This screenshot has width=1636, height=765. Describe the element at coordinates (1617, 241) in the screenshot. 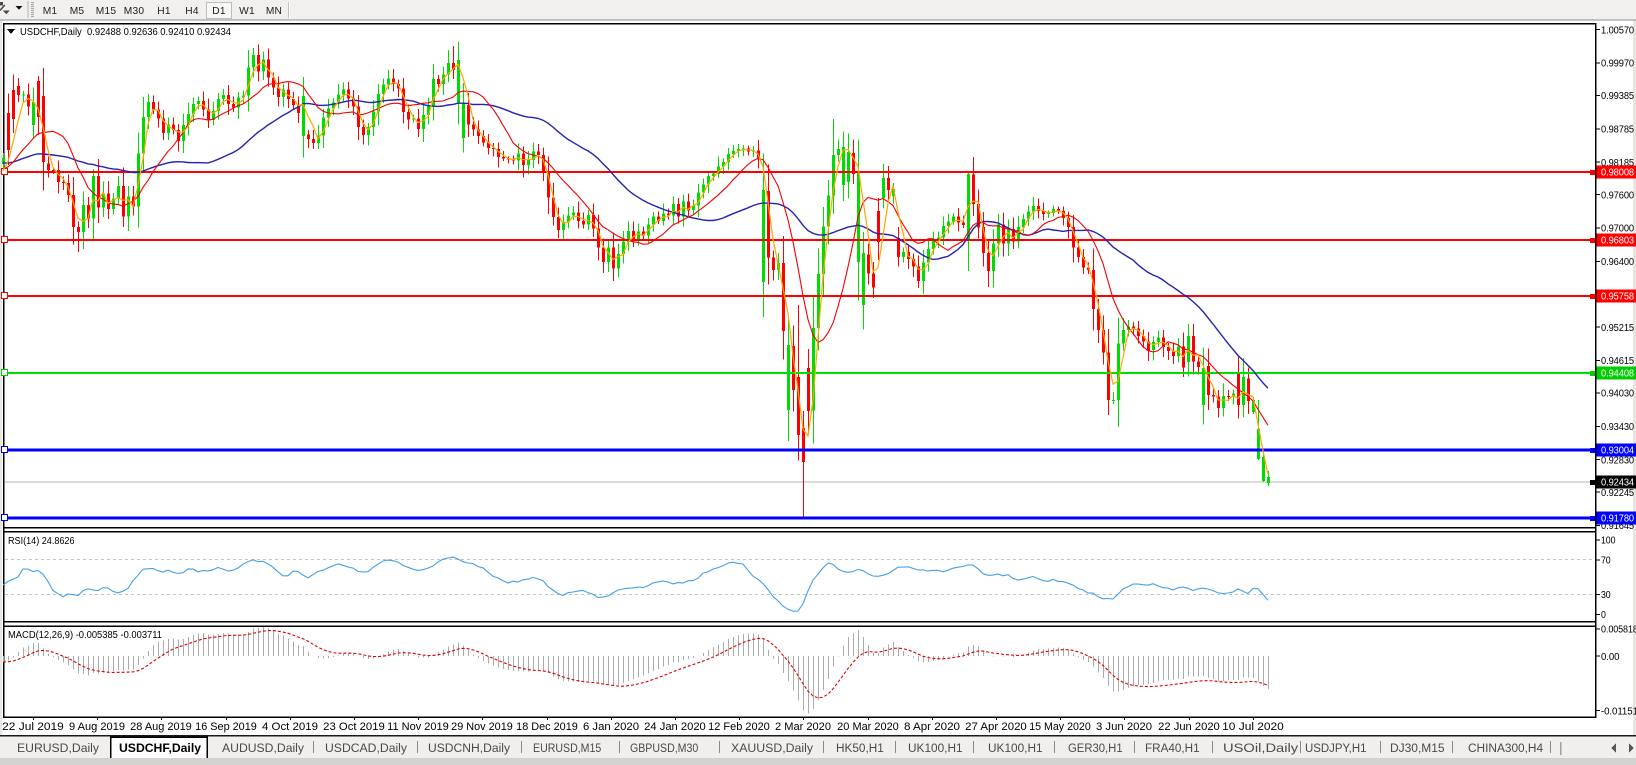

I see `svg-text: 0.96803` at that location.